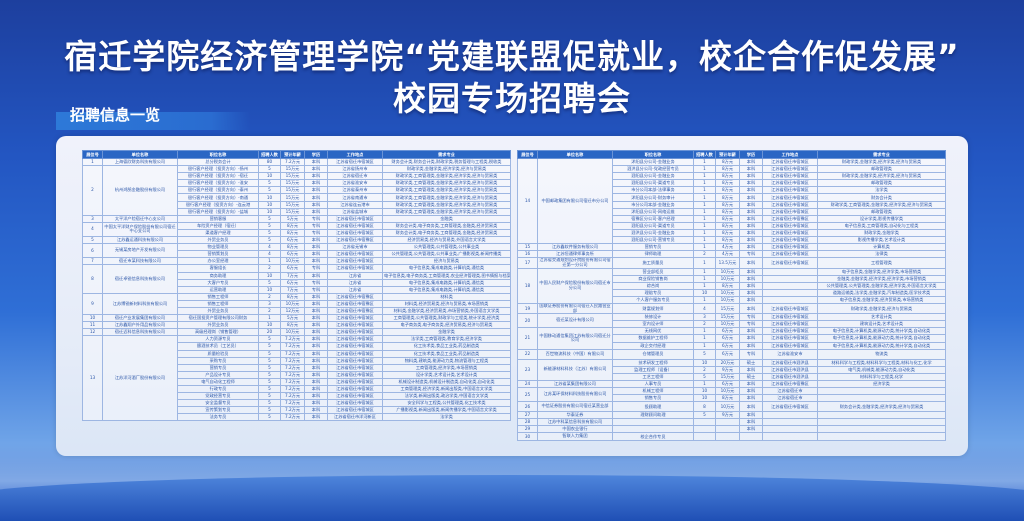  Describe the element at coordinates (92, 279) in the screenshot. I see `booth-number: 8` at that location.